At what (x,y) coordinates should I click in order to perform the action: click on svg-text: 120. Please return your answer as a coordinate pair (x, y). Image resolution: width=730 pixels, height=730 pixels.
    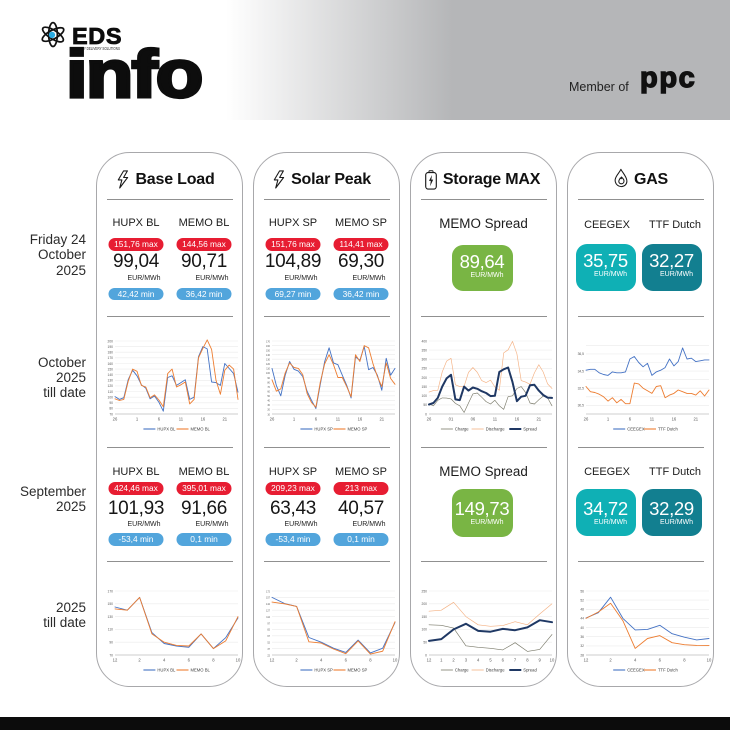
    Looking at the image, I should click on (110, 386).